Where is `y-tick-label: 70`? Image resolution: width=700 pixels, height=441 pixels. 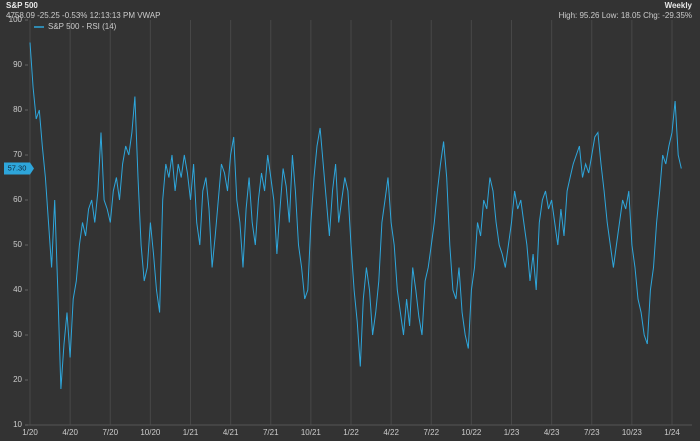 y-tick-label: 70 is located at coordinates (17, 154).